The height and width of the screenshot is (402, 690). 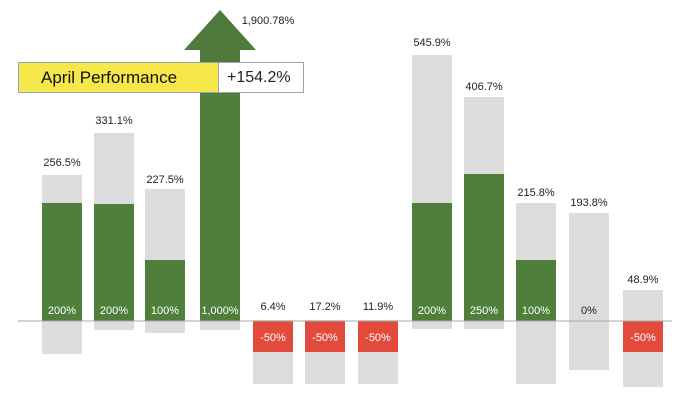 I want to click on callout-value: +154.2%, so click(x=259, y=77).